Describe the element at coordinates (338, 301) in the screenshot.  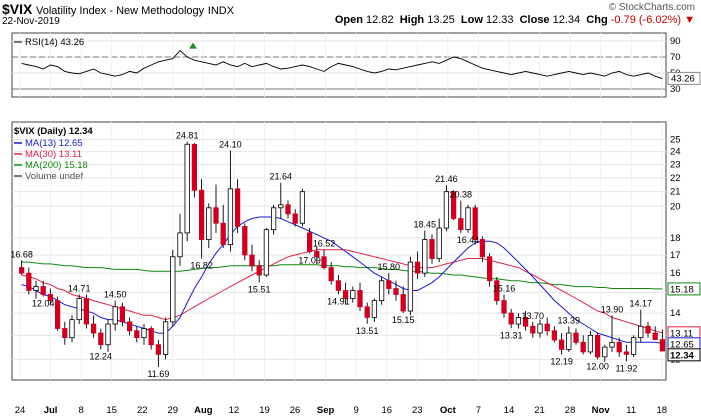
I see `price-annotation: 14.91` at that location.